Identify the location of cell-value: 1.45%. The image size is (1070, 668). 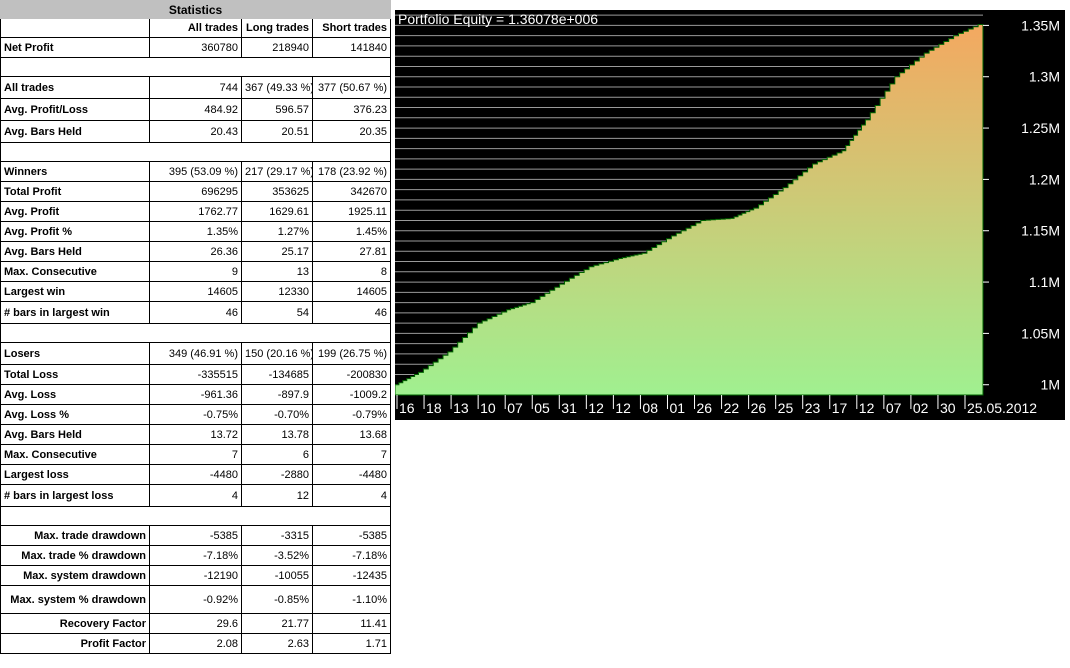
(351, 231).